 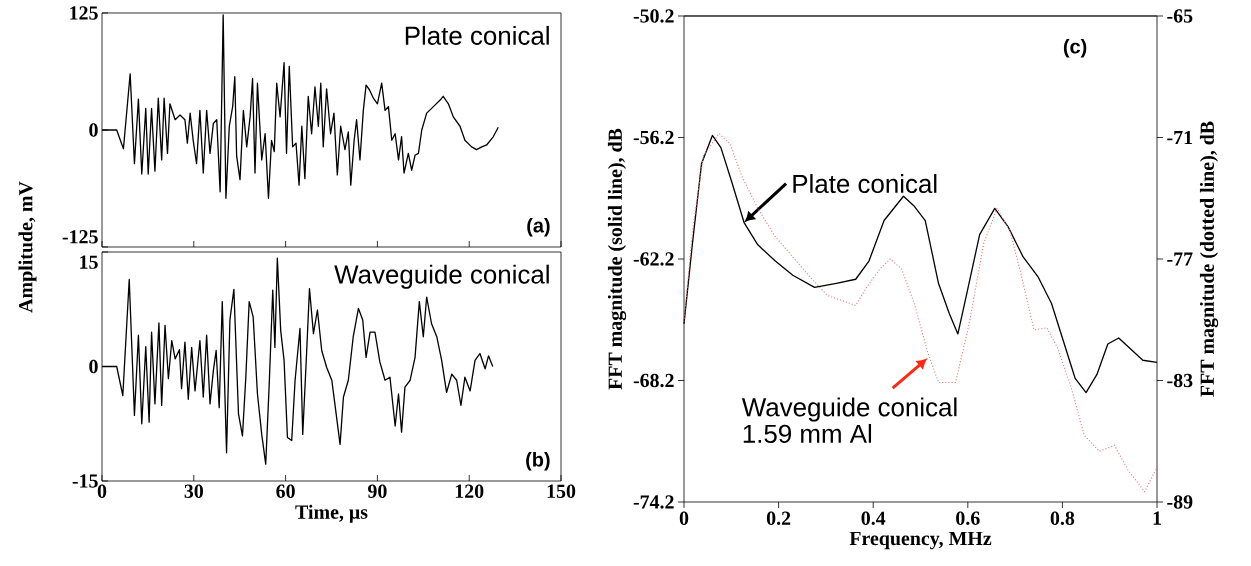 I want to click on x-tick-label: 0.4, so click(x=873, y=518).